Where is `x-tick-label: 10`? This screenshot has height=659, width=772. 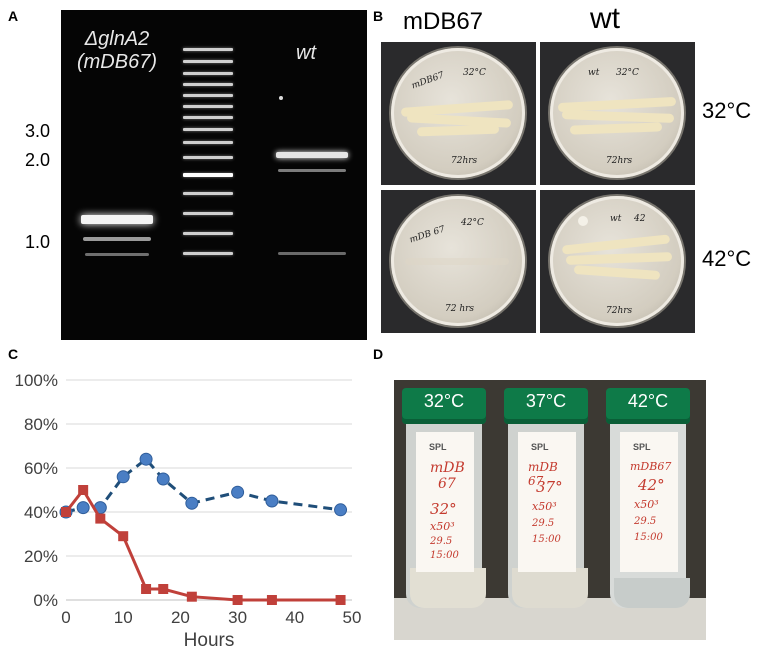
x-tick-label: 10 is located at coordinates (123, 617).